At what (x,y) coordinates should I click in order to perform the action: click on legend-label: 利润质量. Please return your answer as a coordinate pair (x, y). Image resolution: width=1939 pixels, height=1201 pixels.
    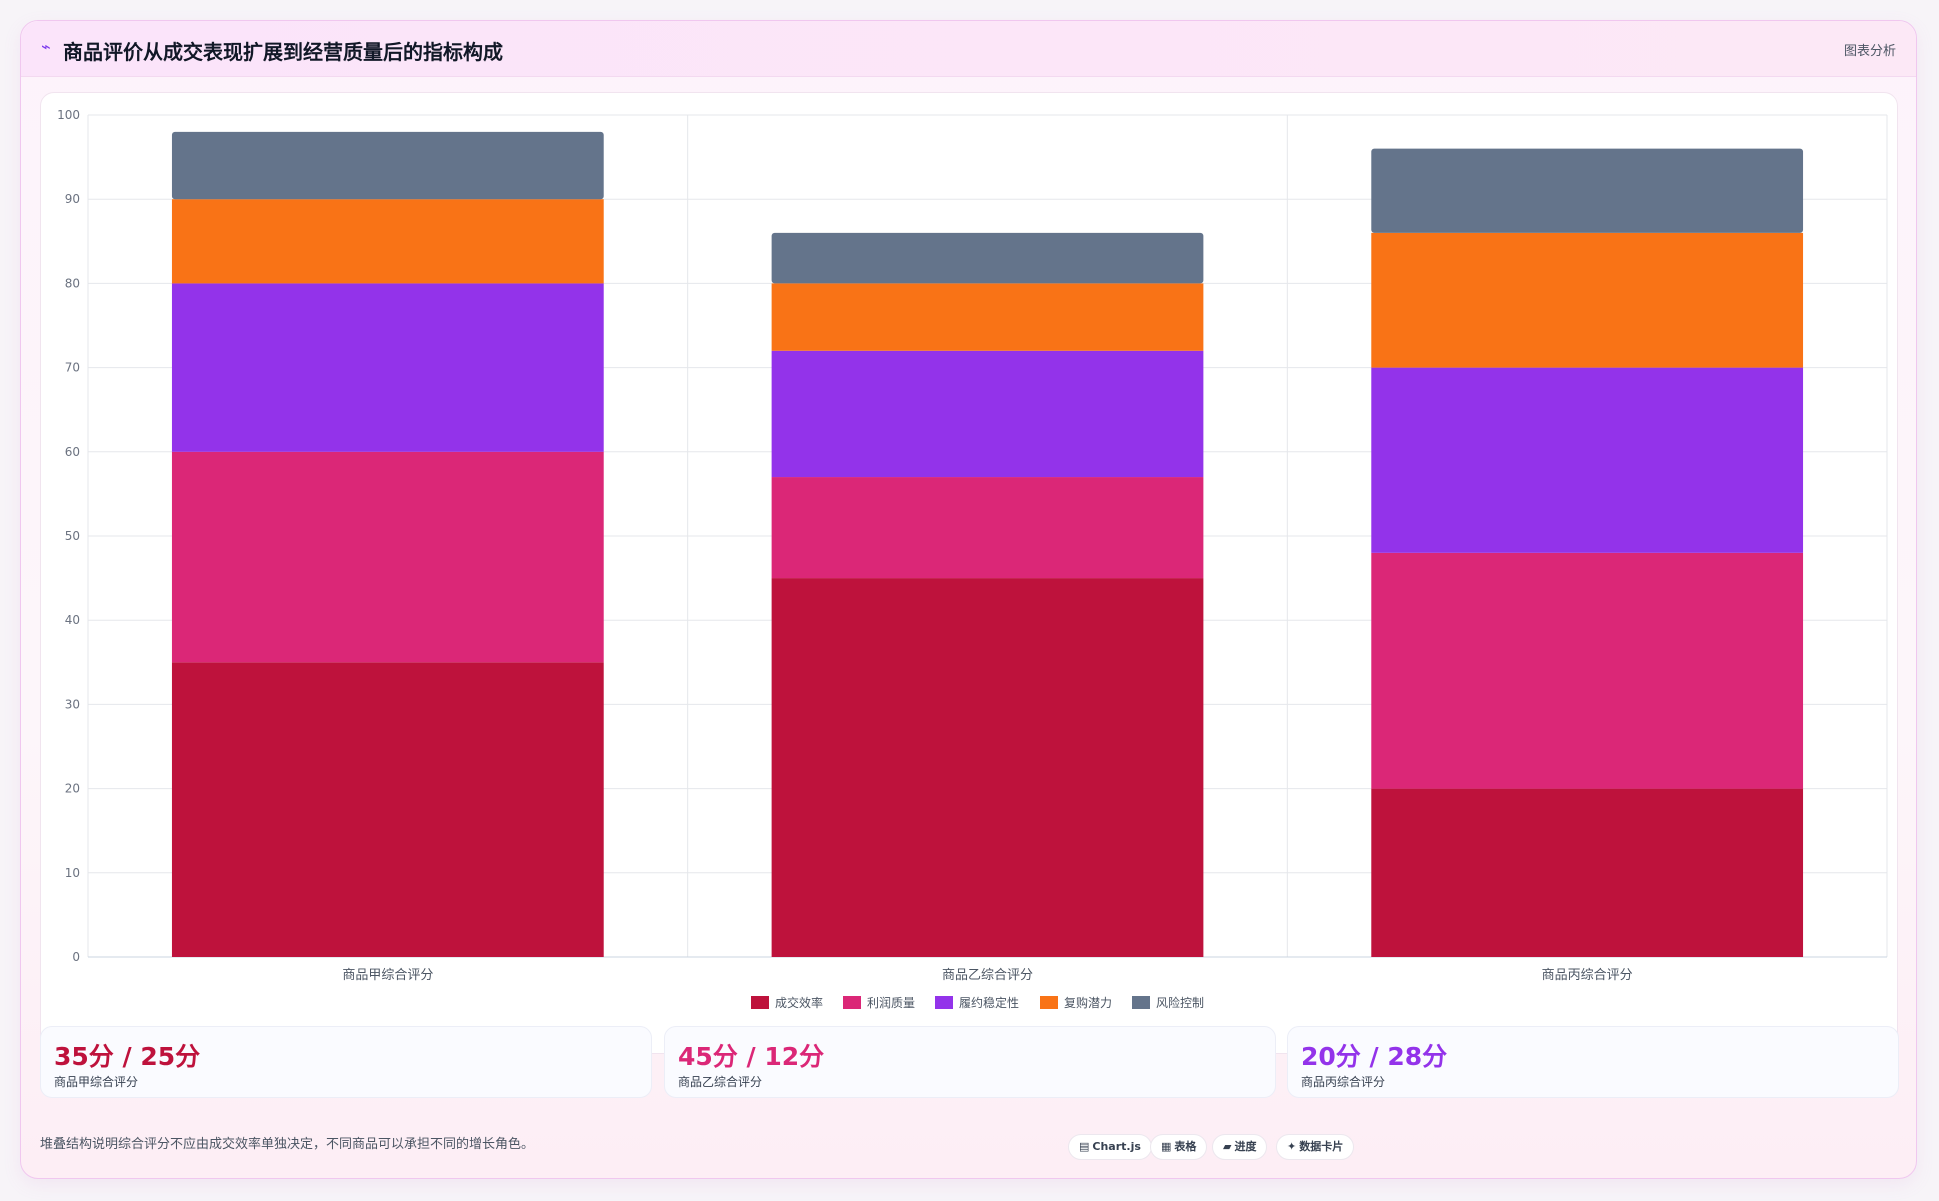
    Looking at the image, I should click on (891, 1003).